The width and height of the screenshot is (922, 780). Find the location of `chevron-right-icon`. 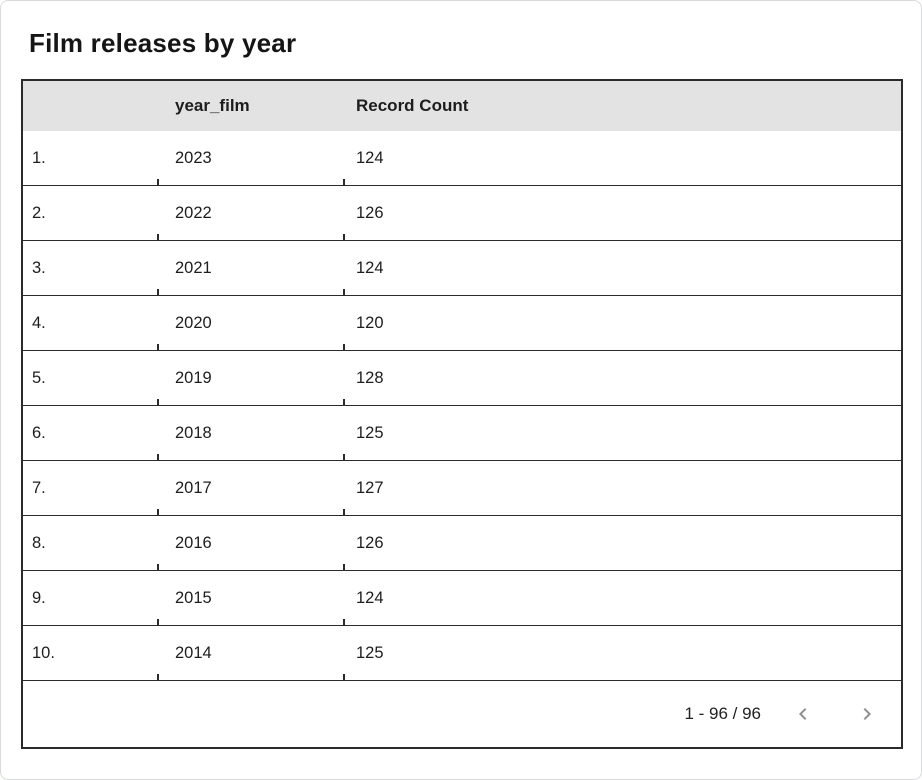

chevron-right-icon is located at coordinates (867, 714).